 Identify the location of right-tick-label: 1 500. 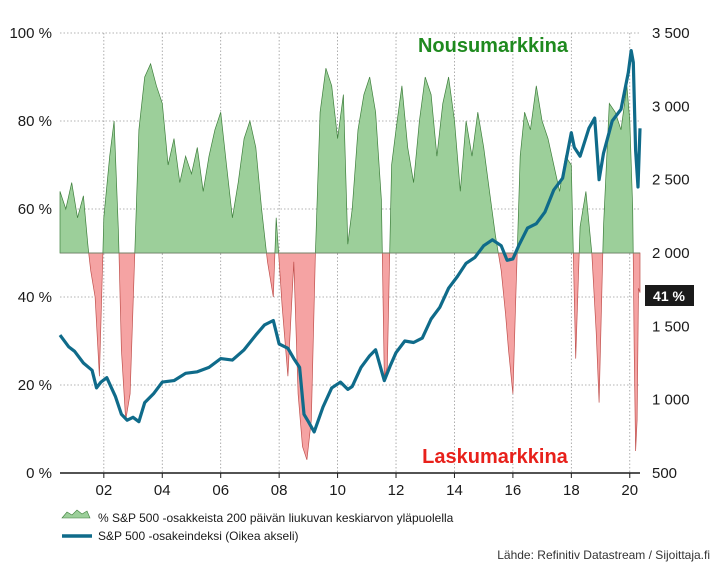
(671, 326).